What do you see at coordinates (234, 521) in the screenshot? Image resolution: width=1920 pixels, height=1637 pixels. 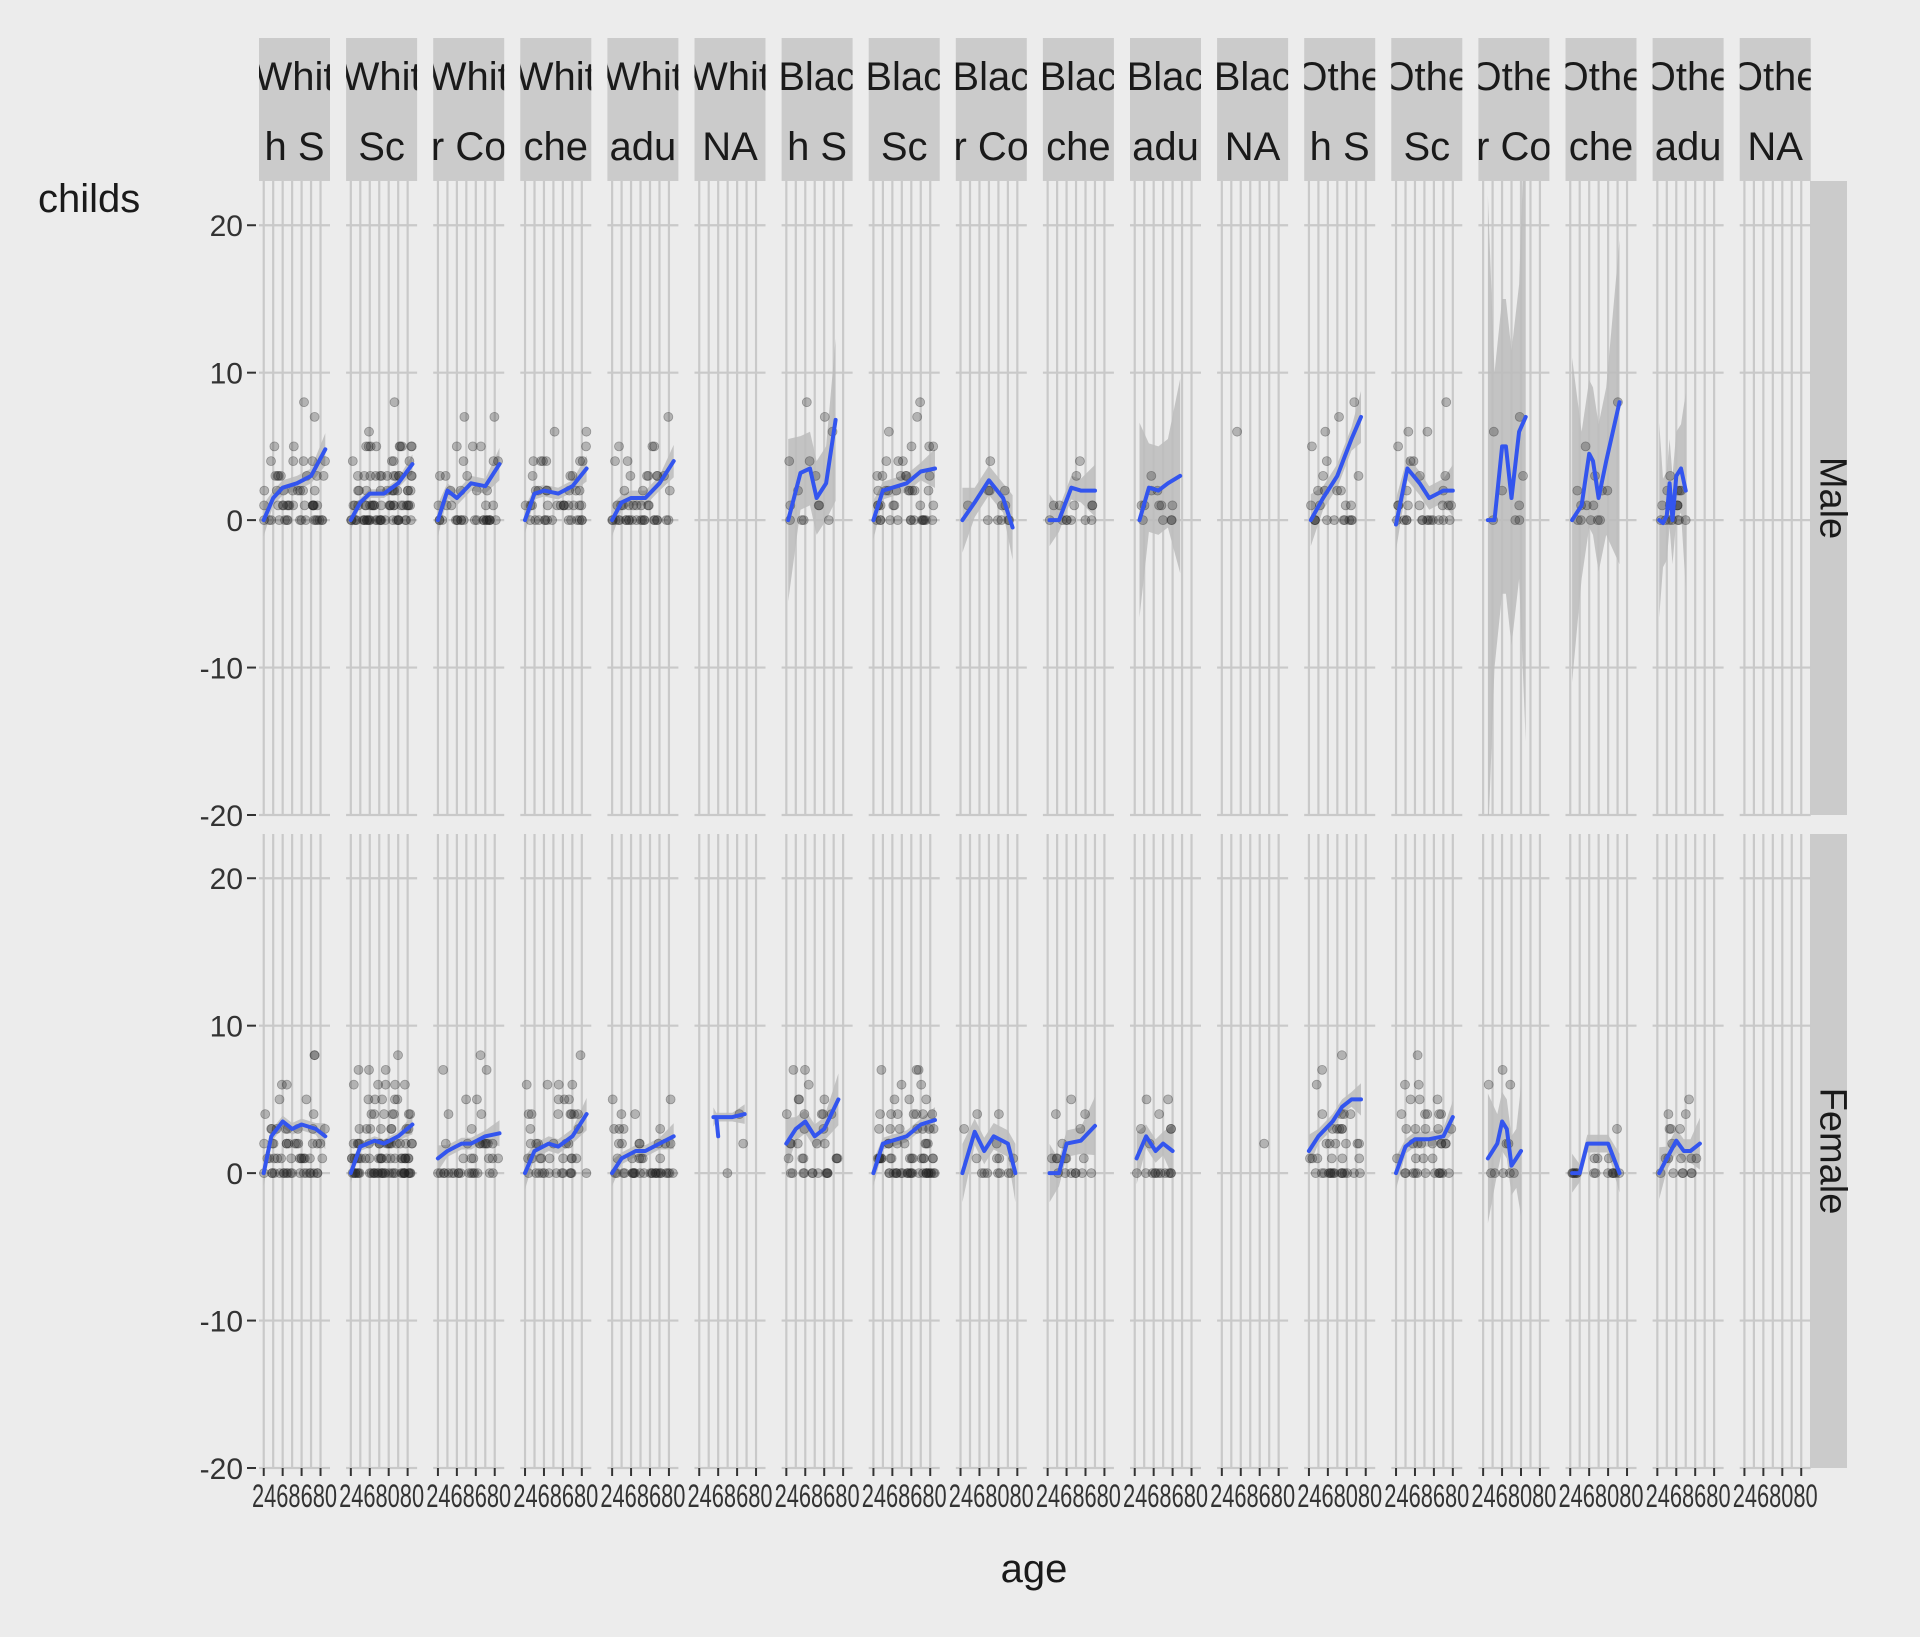 I see `y-tick-label: 0` at bounding box center [234, 521].